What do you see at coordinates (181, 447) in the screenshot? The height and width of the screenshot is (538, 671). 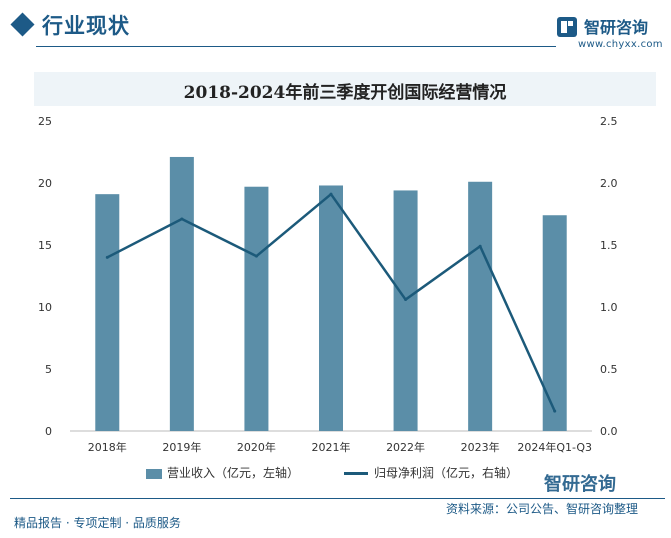 I see `x-tick-label: 2019年` at bounding box center [181, 447].